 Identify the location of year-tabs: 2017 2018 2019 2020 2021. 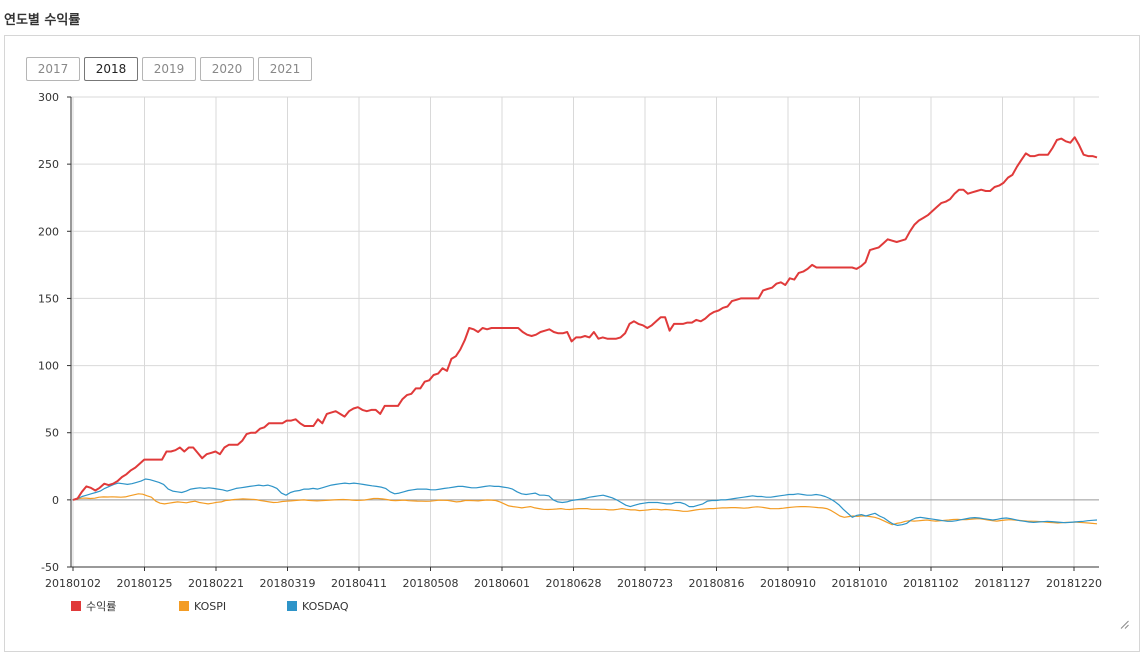
(169, 69).